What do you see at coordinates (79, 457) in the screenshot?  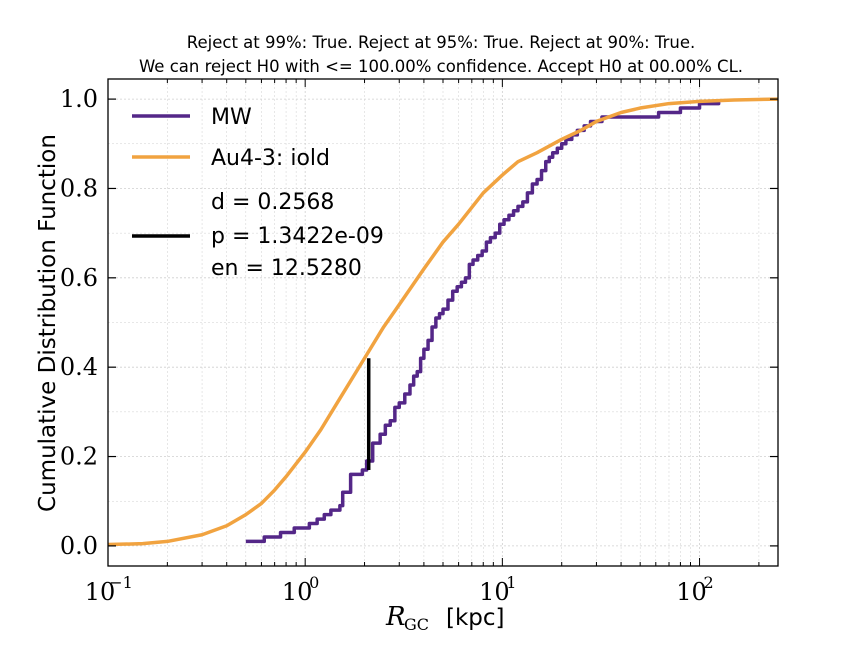 I see `y-tick-label: 0.2` at bounding box center [79, 457].